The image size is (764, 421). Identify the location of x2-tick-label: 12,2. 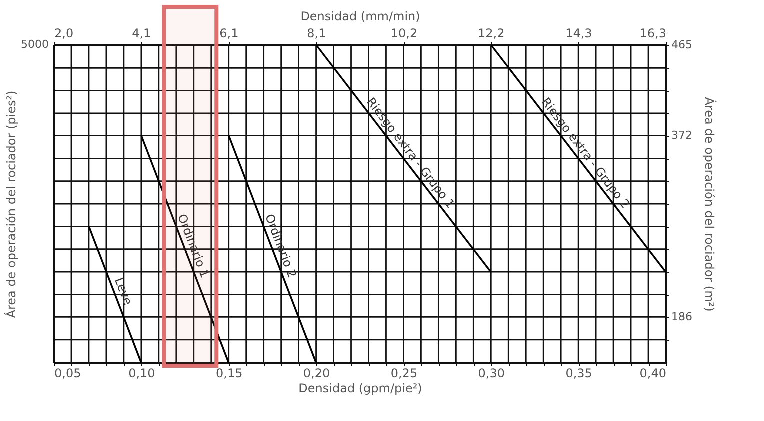
(491, 33).